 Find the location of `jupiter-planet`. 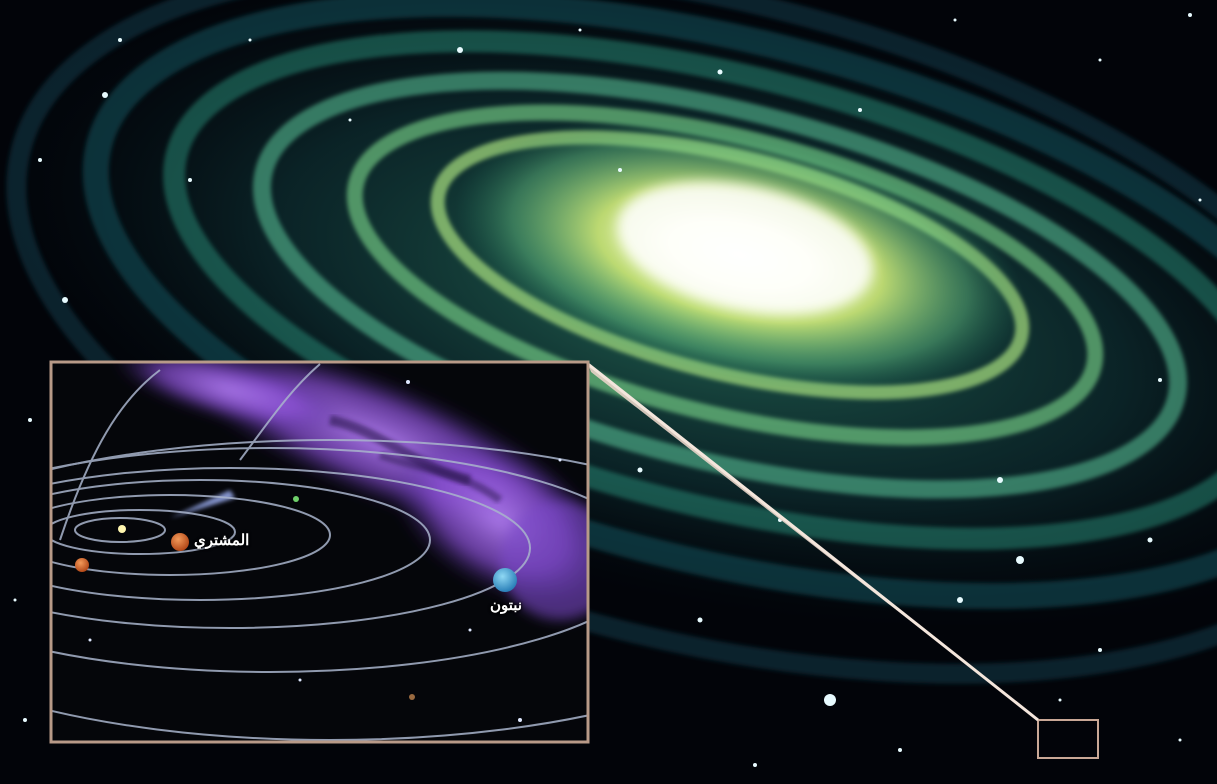

jupiter-planet is located at coordinates (180, 542).